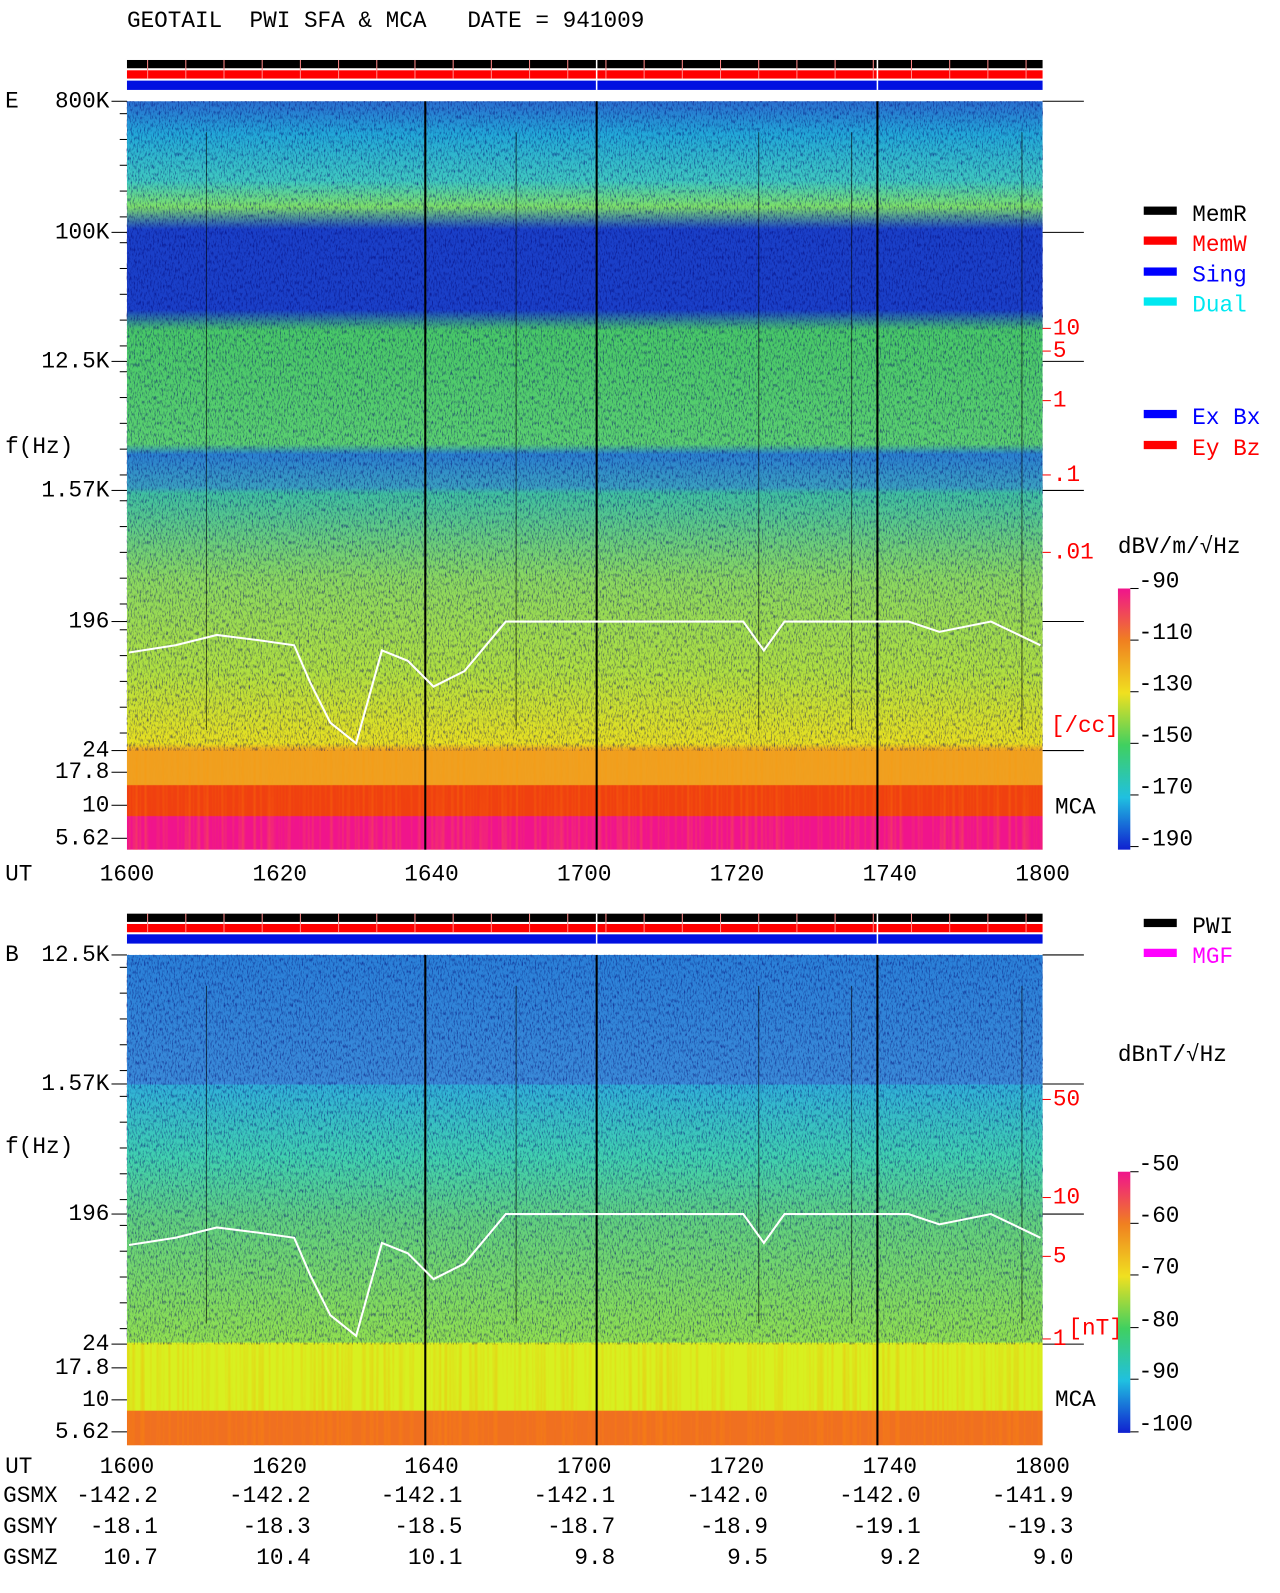 The image size is (1280, 1593). What do you see at coordinates (1226, 418) in the screenshot?
I see `legend-entry: Ex Bx` at bounding box center [1226, 418].